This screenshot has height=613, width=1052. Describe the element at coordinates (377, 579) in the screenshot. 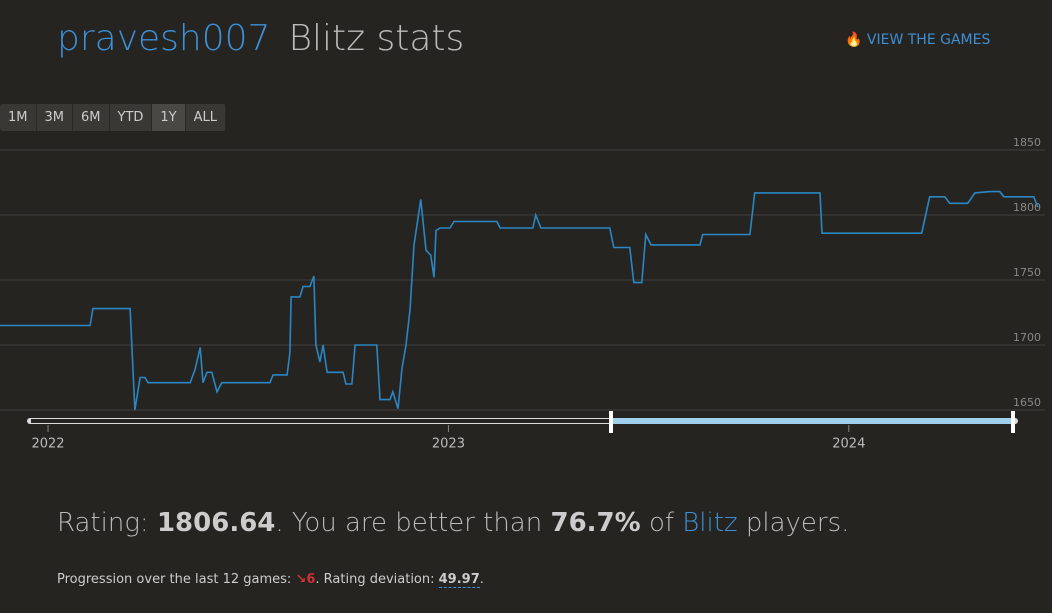

I see `text: . Rating deviation:` at that location.